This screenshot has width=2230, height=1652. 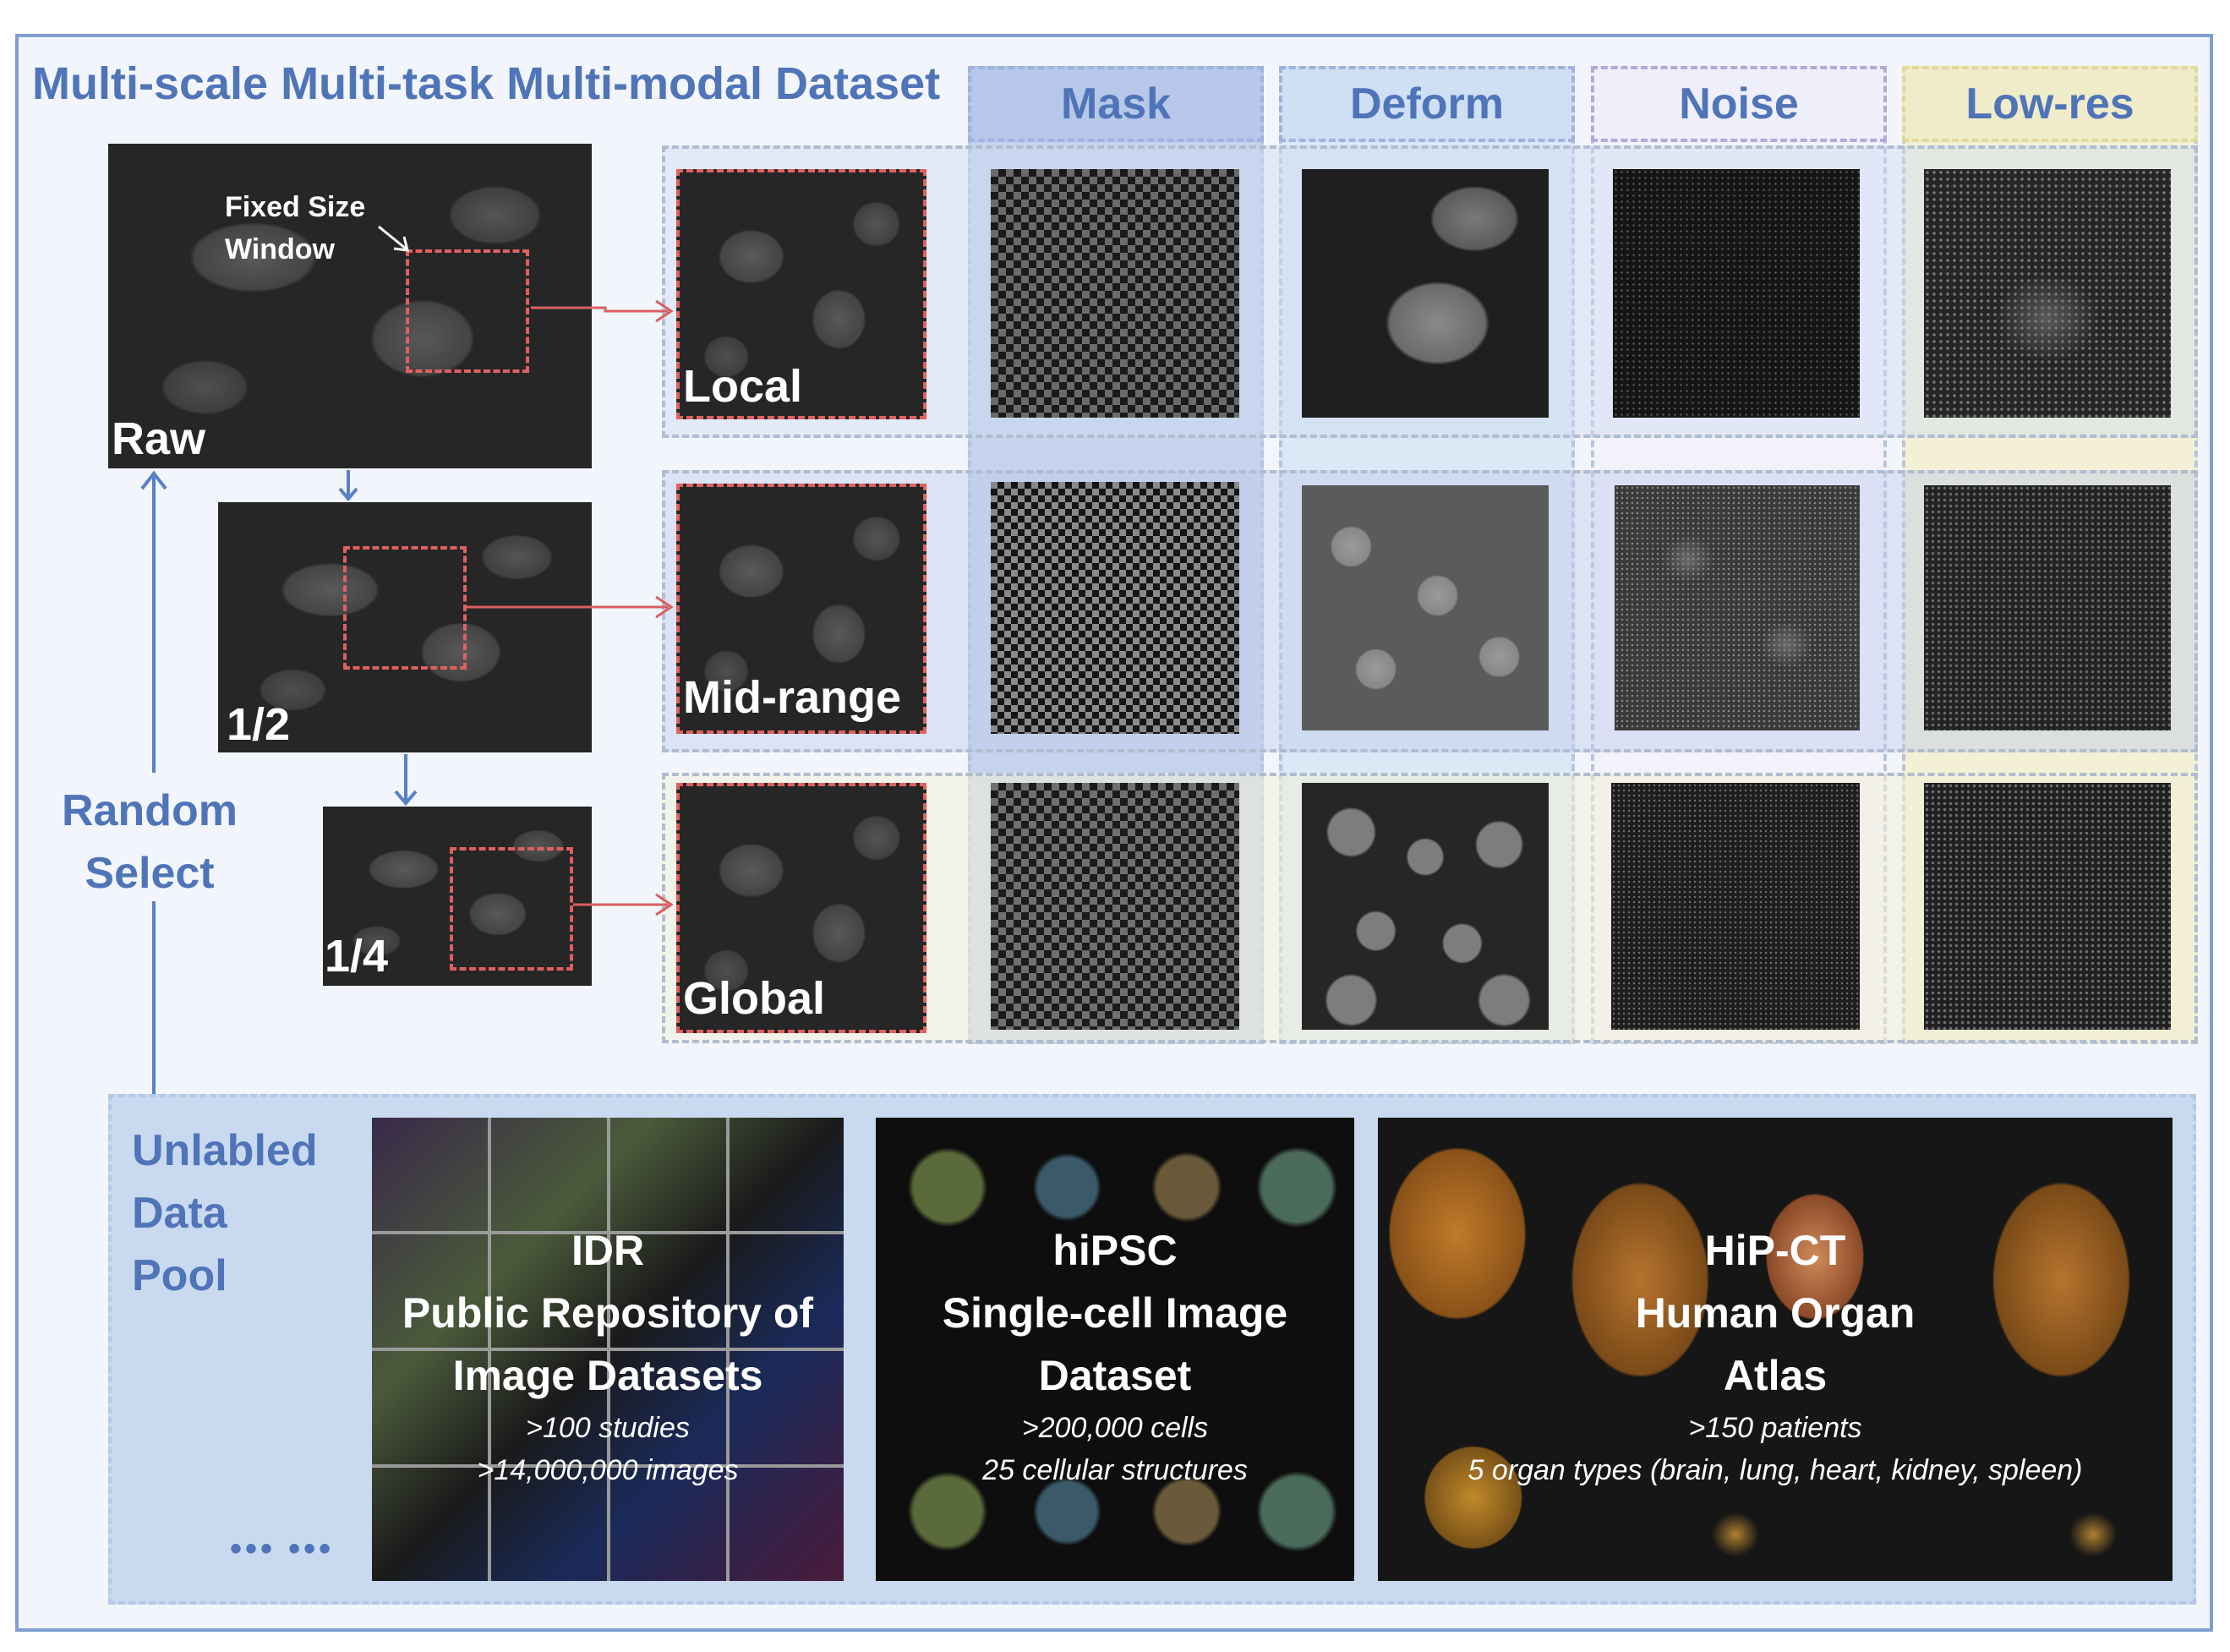 I want to click on data-pool-line2: Data, so click(x=179, y=1213).